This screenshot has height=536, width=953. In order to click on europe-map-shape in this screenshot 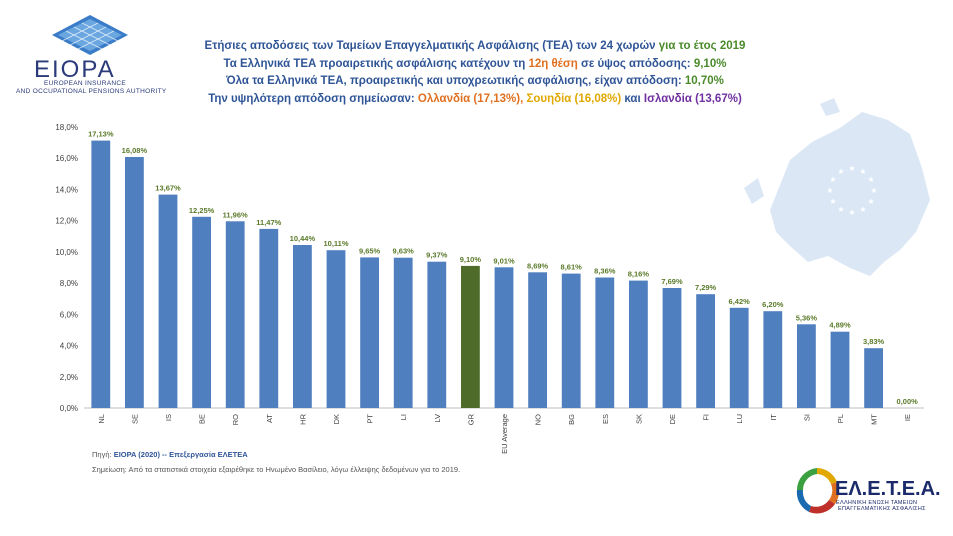, I will do `click(837, 187)`.